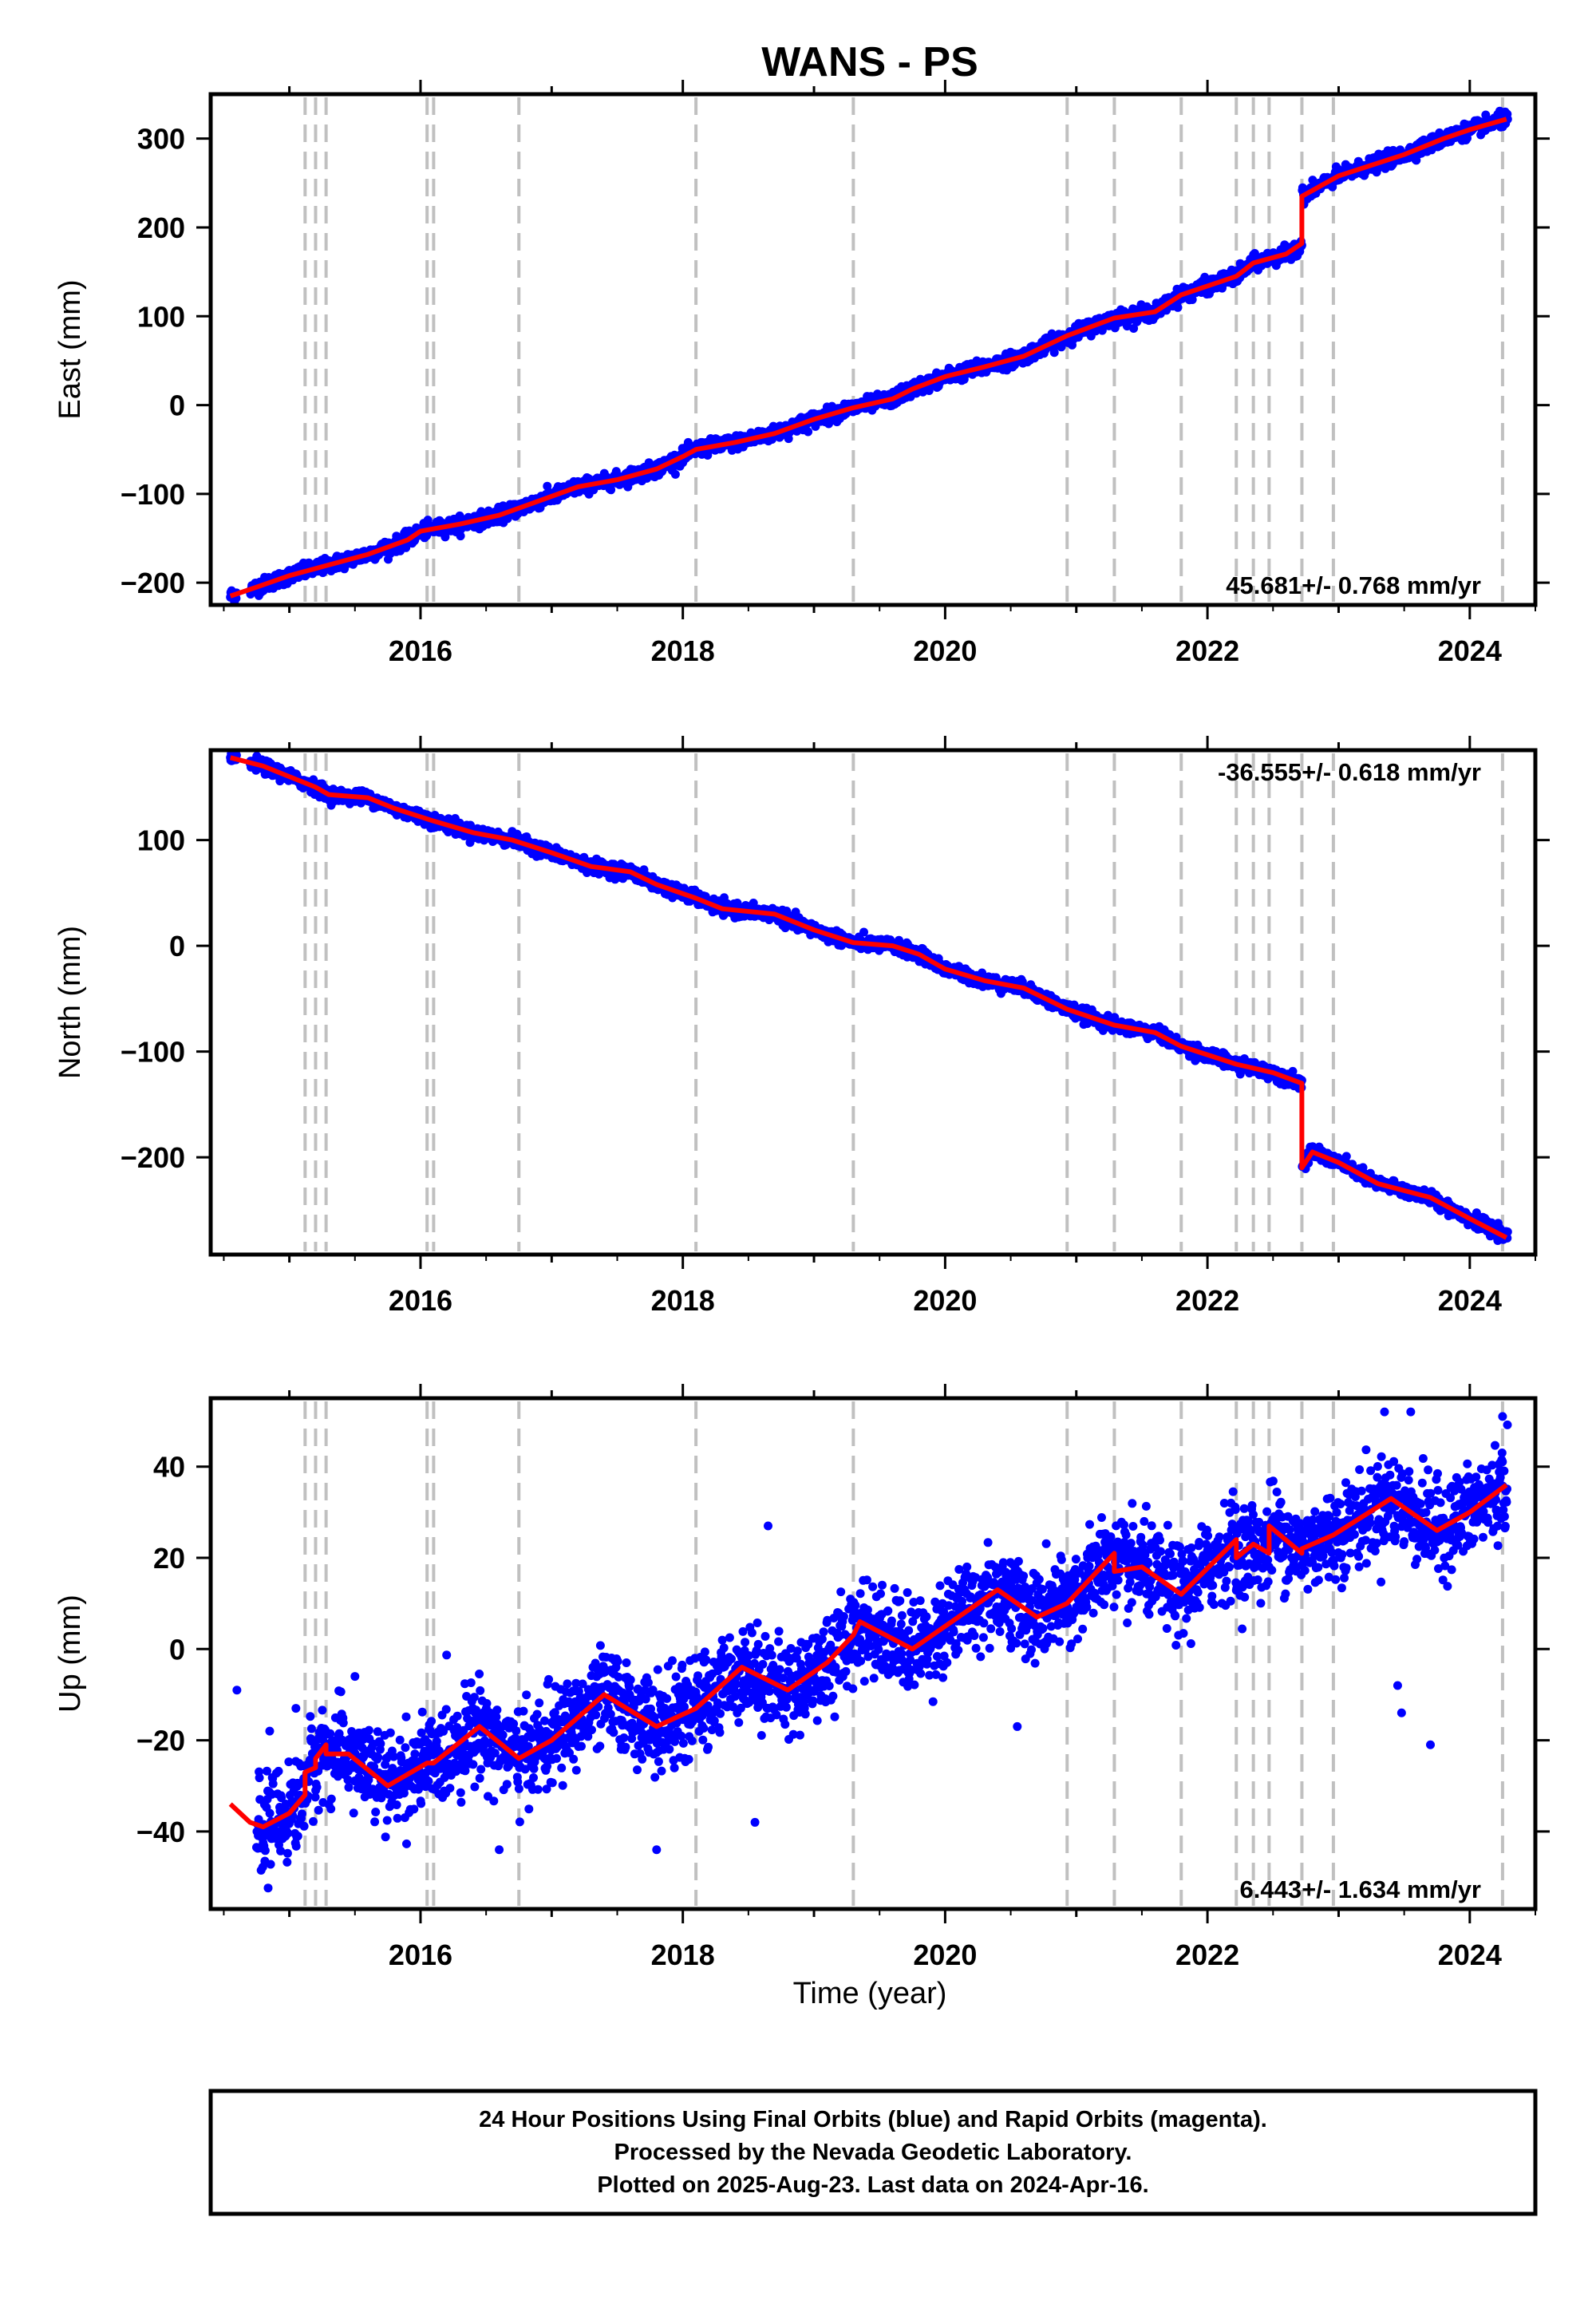 Image resolution: width=1596 pixels, height=2316 pixels. What do you see at coordinates (70, 349) in the screenshot?
I see `y-axis-label: East (mm)` at bounding box center [70, 349].